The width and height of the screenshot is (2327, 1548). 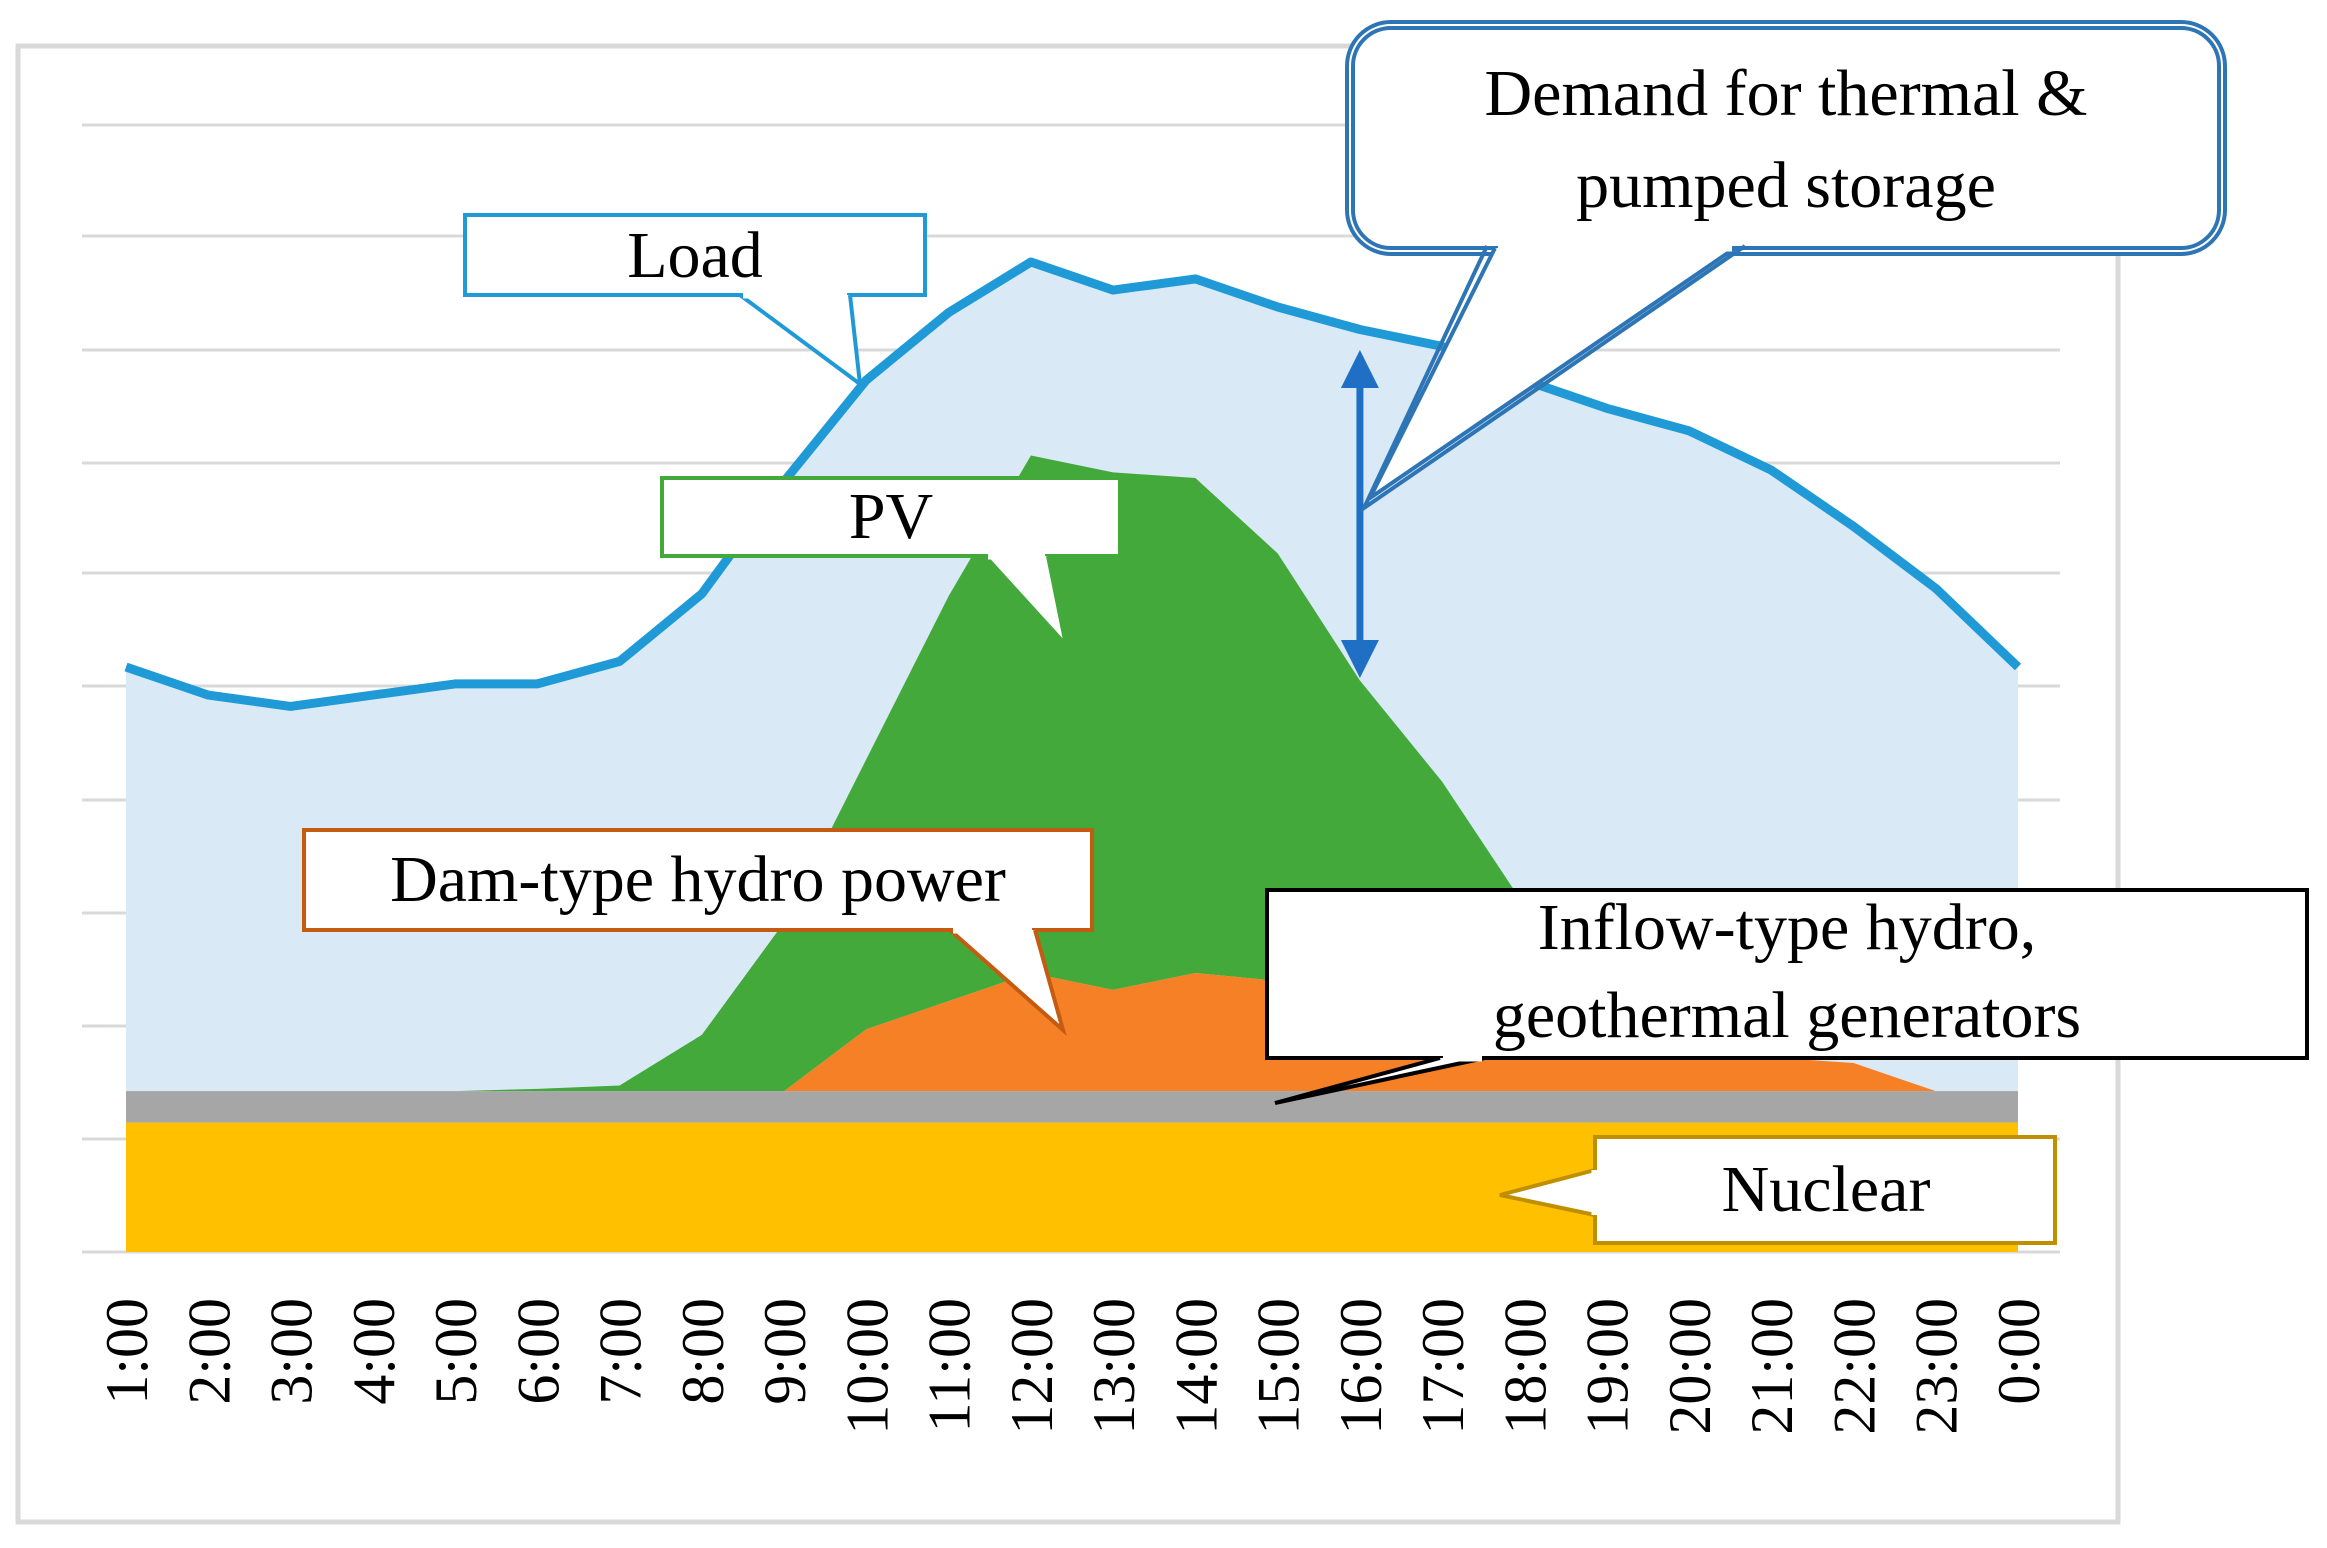 What do you see at coordinates (1359, 369) in the screenshot?
I see `arrowhead-up-icon` at bounding box center [1359, 369].